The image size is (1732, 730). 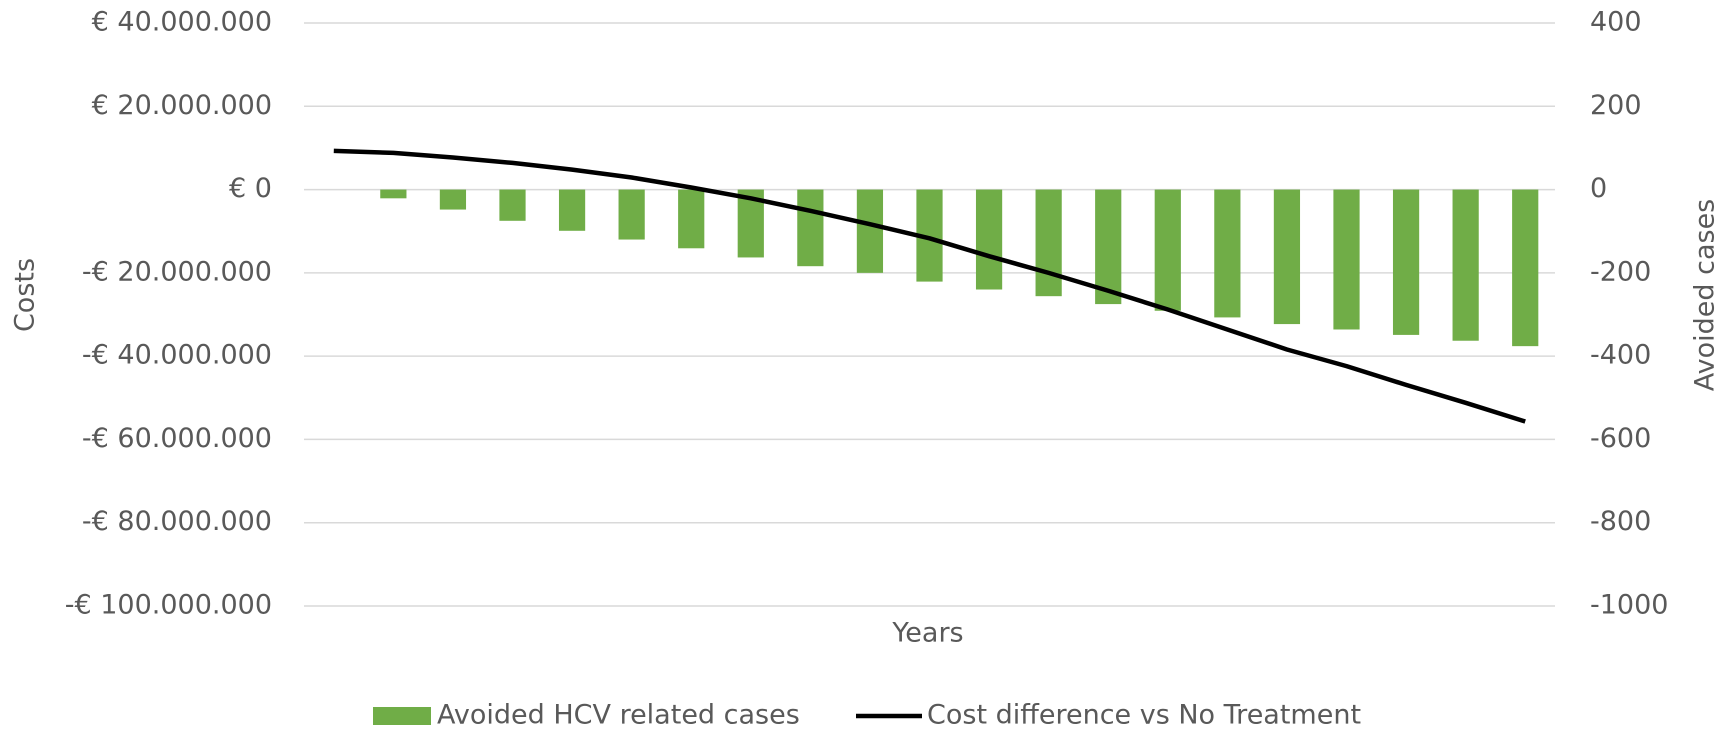 I want to click on y2-tick-label: -400, so click(x=1620, y=355).